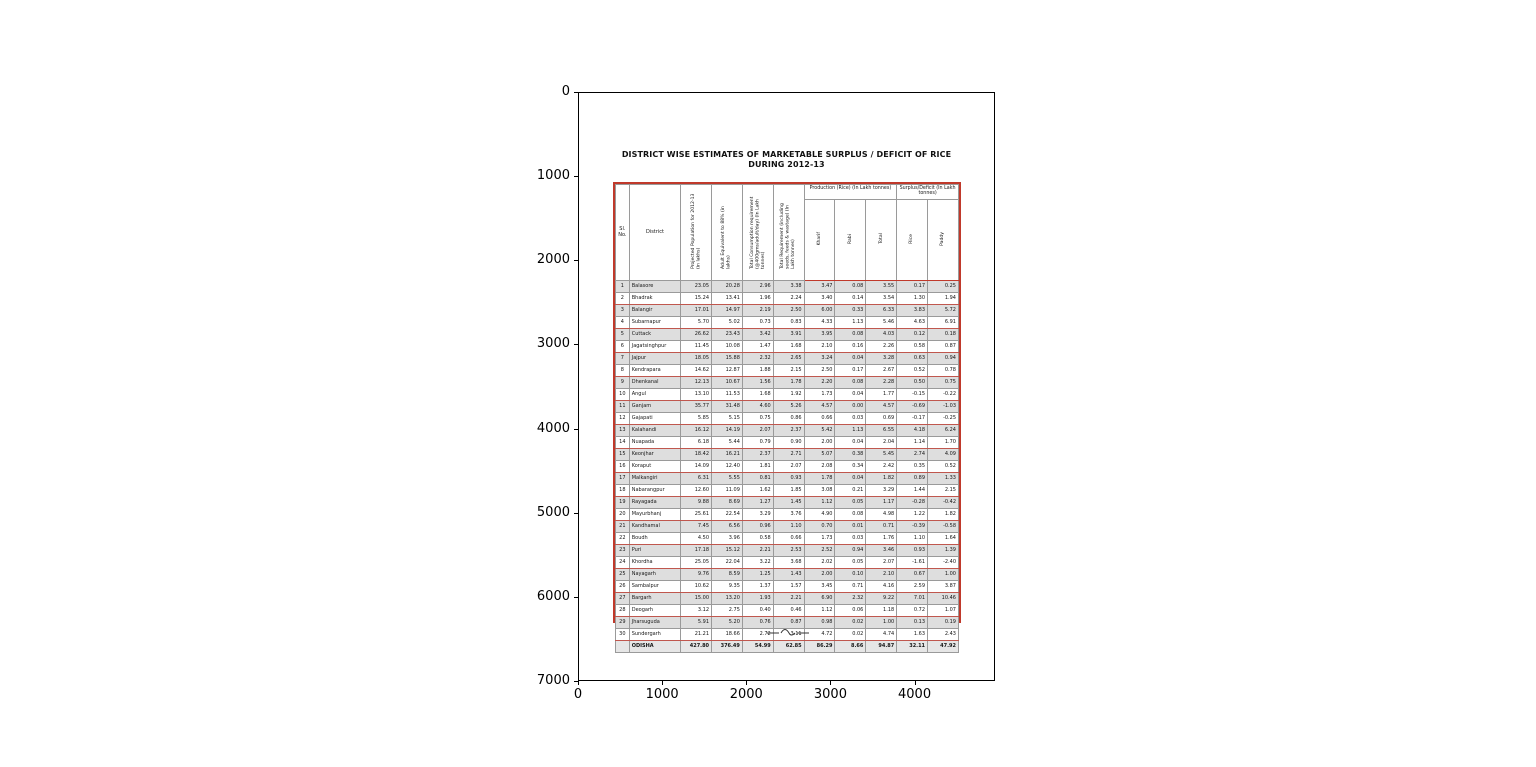 The width and height of the screenshot is (1536, 767). What do you see at coordinates (727, 346) in the screenshot?
I see `value-cell: 10.08` at bounding box center [727, 346].